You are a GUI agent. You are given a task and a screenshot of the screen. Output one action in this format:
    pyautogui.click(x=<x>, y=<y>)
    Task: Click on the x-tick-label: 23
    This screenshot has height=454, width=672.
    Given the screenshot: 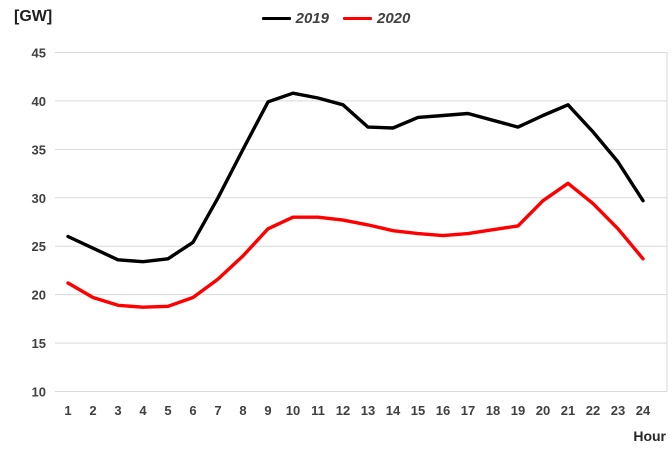 What is the action you would take?
    pyautogui.click(x=618, y=410)
    